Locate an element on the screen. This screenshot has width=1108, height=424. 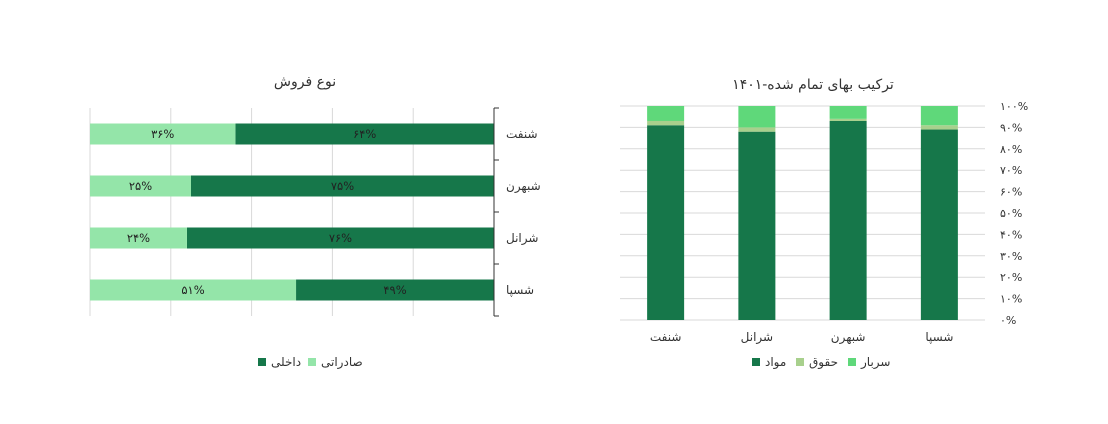
y-tick-label: ۹۰% is located at coordinates (1011, 127).